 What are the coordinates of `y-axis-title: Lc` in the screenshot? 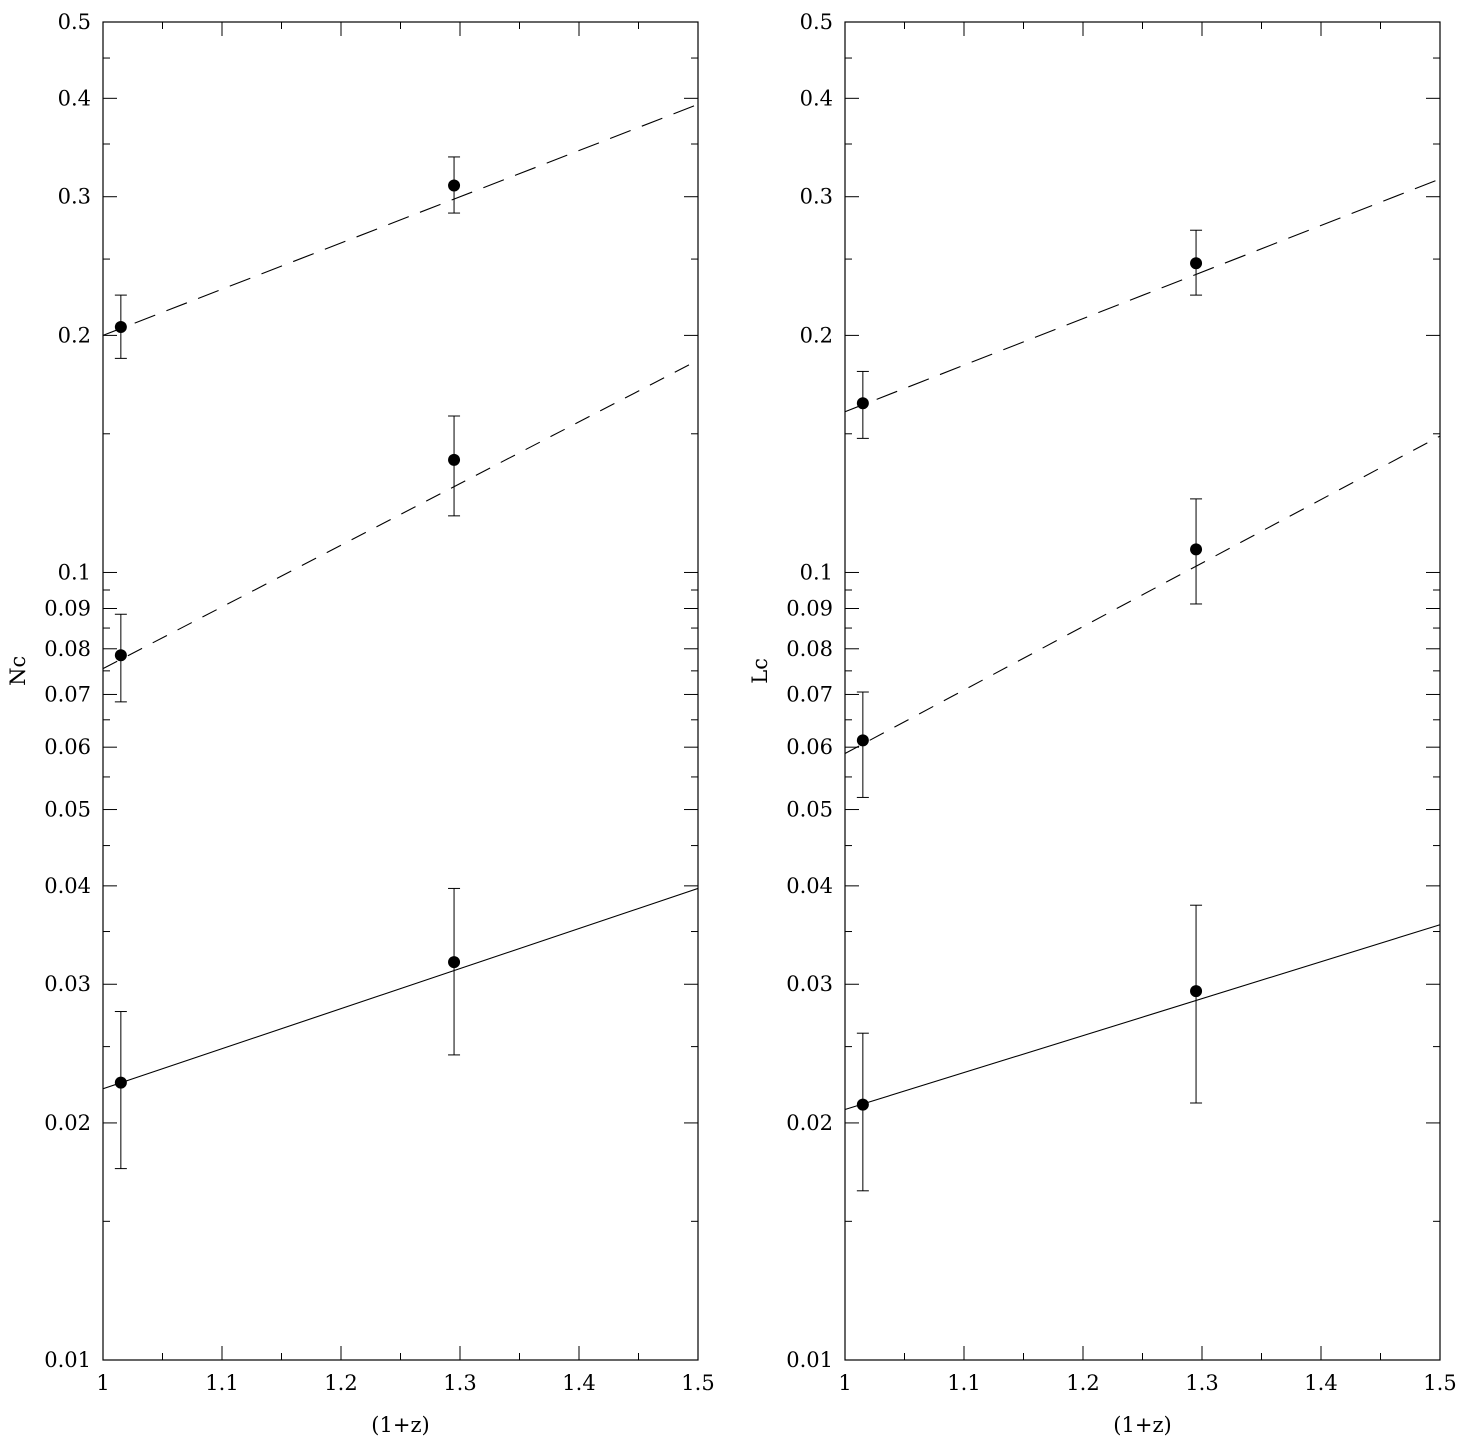 It's located at (760, 671).